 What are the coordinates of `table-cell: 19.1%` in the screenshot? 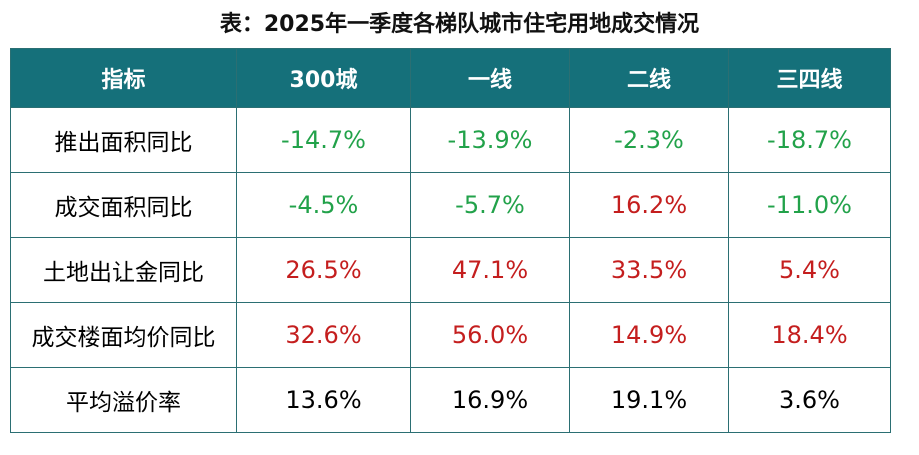 It's located at (649, 400).